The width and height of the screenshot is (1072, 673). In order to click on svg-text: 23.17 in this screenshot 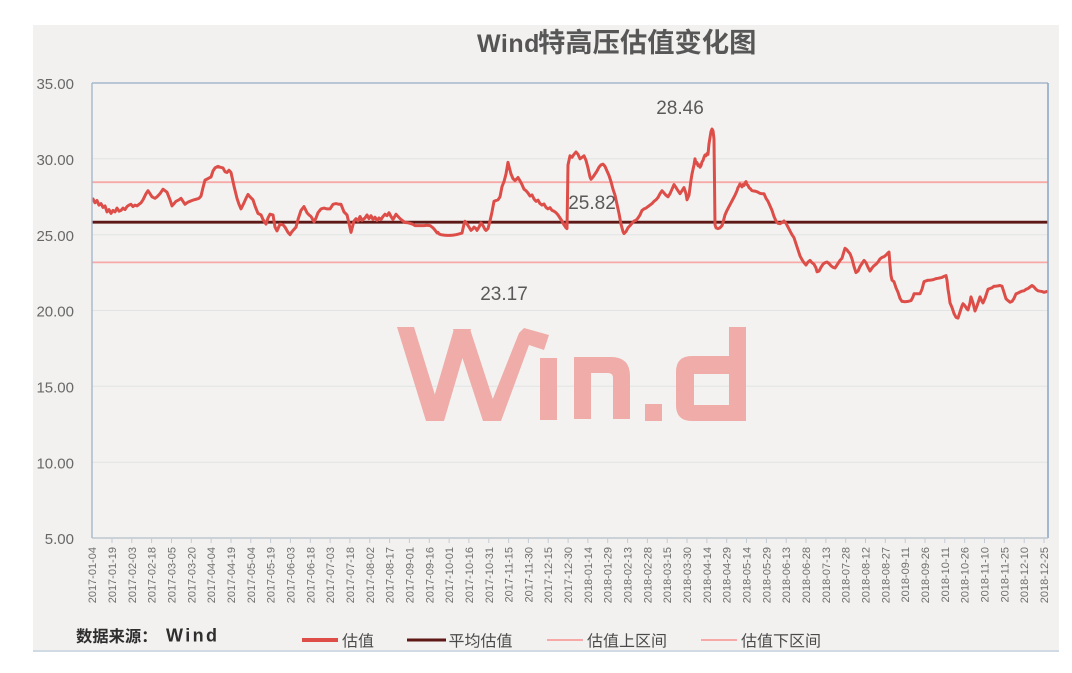, I will do `click(504, 294)`.